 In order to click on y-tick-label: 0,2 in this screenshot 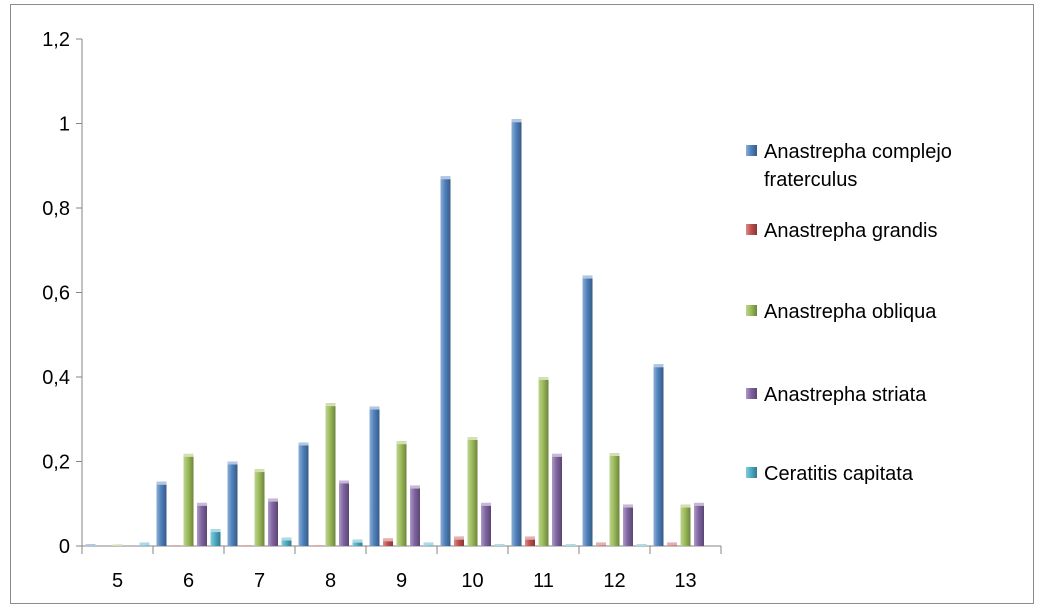, I will do `click(56, 463)`.